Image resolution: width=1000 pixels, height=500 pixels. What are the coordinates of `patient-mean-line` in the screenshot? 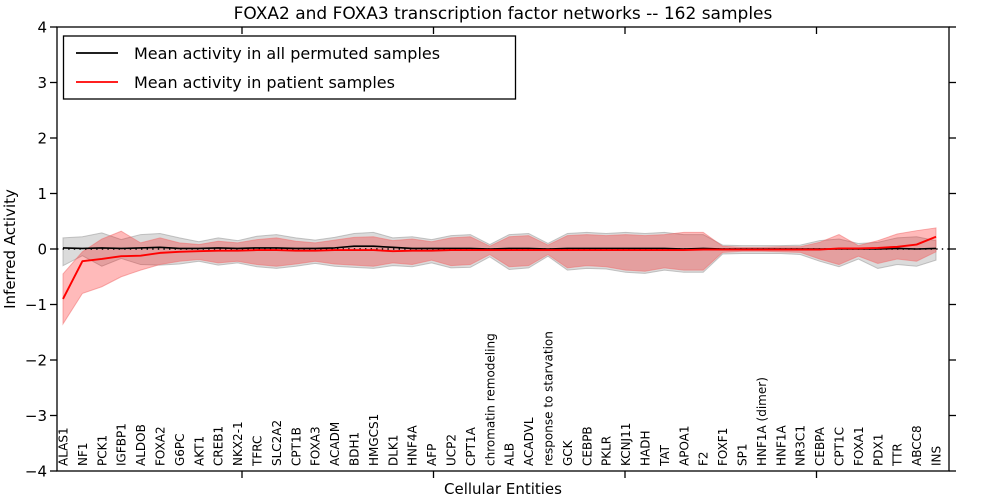 It's located at (499, 267).